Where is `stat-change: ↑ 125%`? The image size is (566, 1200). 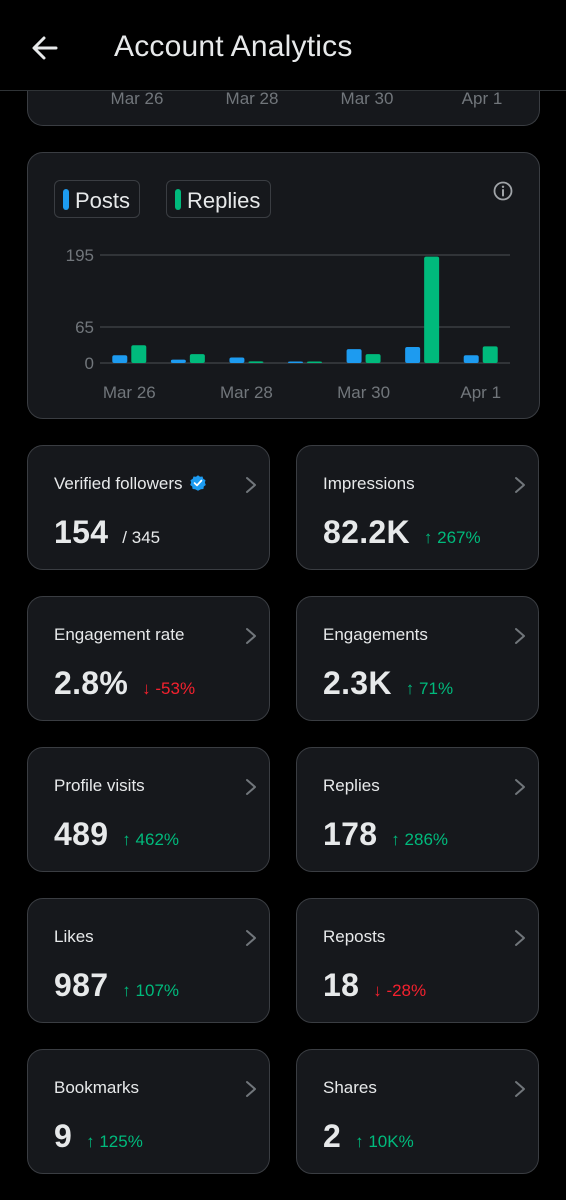 stat-change: ↑ 125% is located at coordinates (114, 1142).